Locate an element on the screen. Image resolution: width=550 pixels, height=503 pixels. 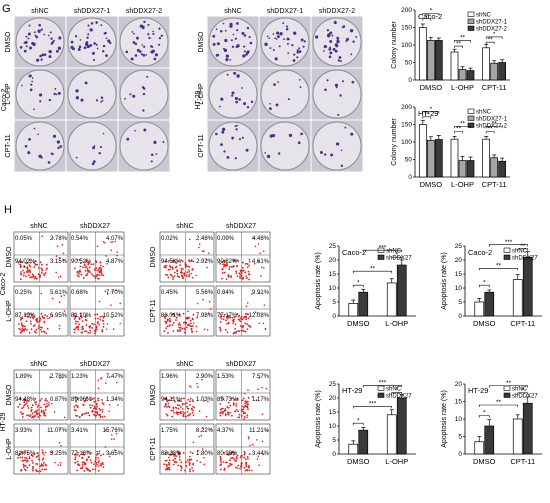
quadrant-value-ll: 94.58% is located at coordinates (171, 262).